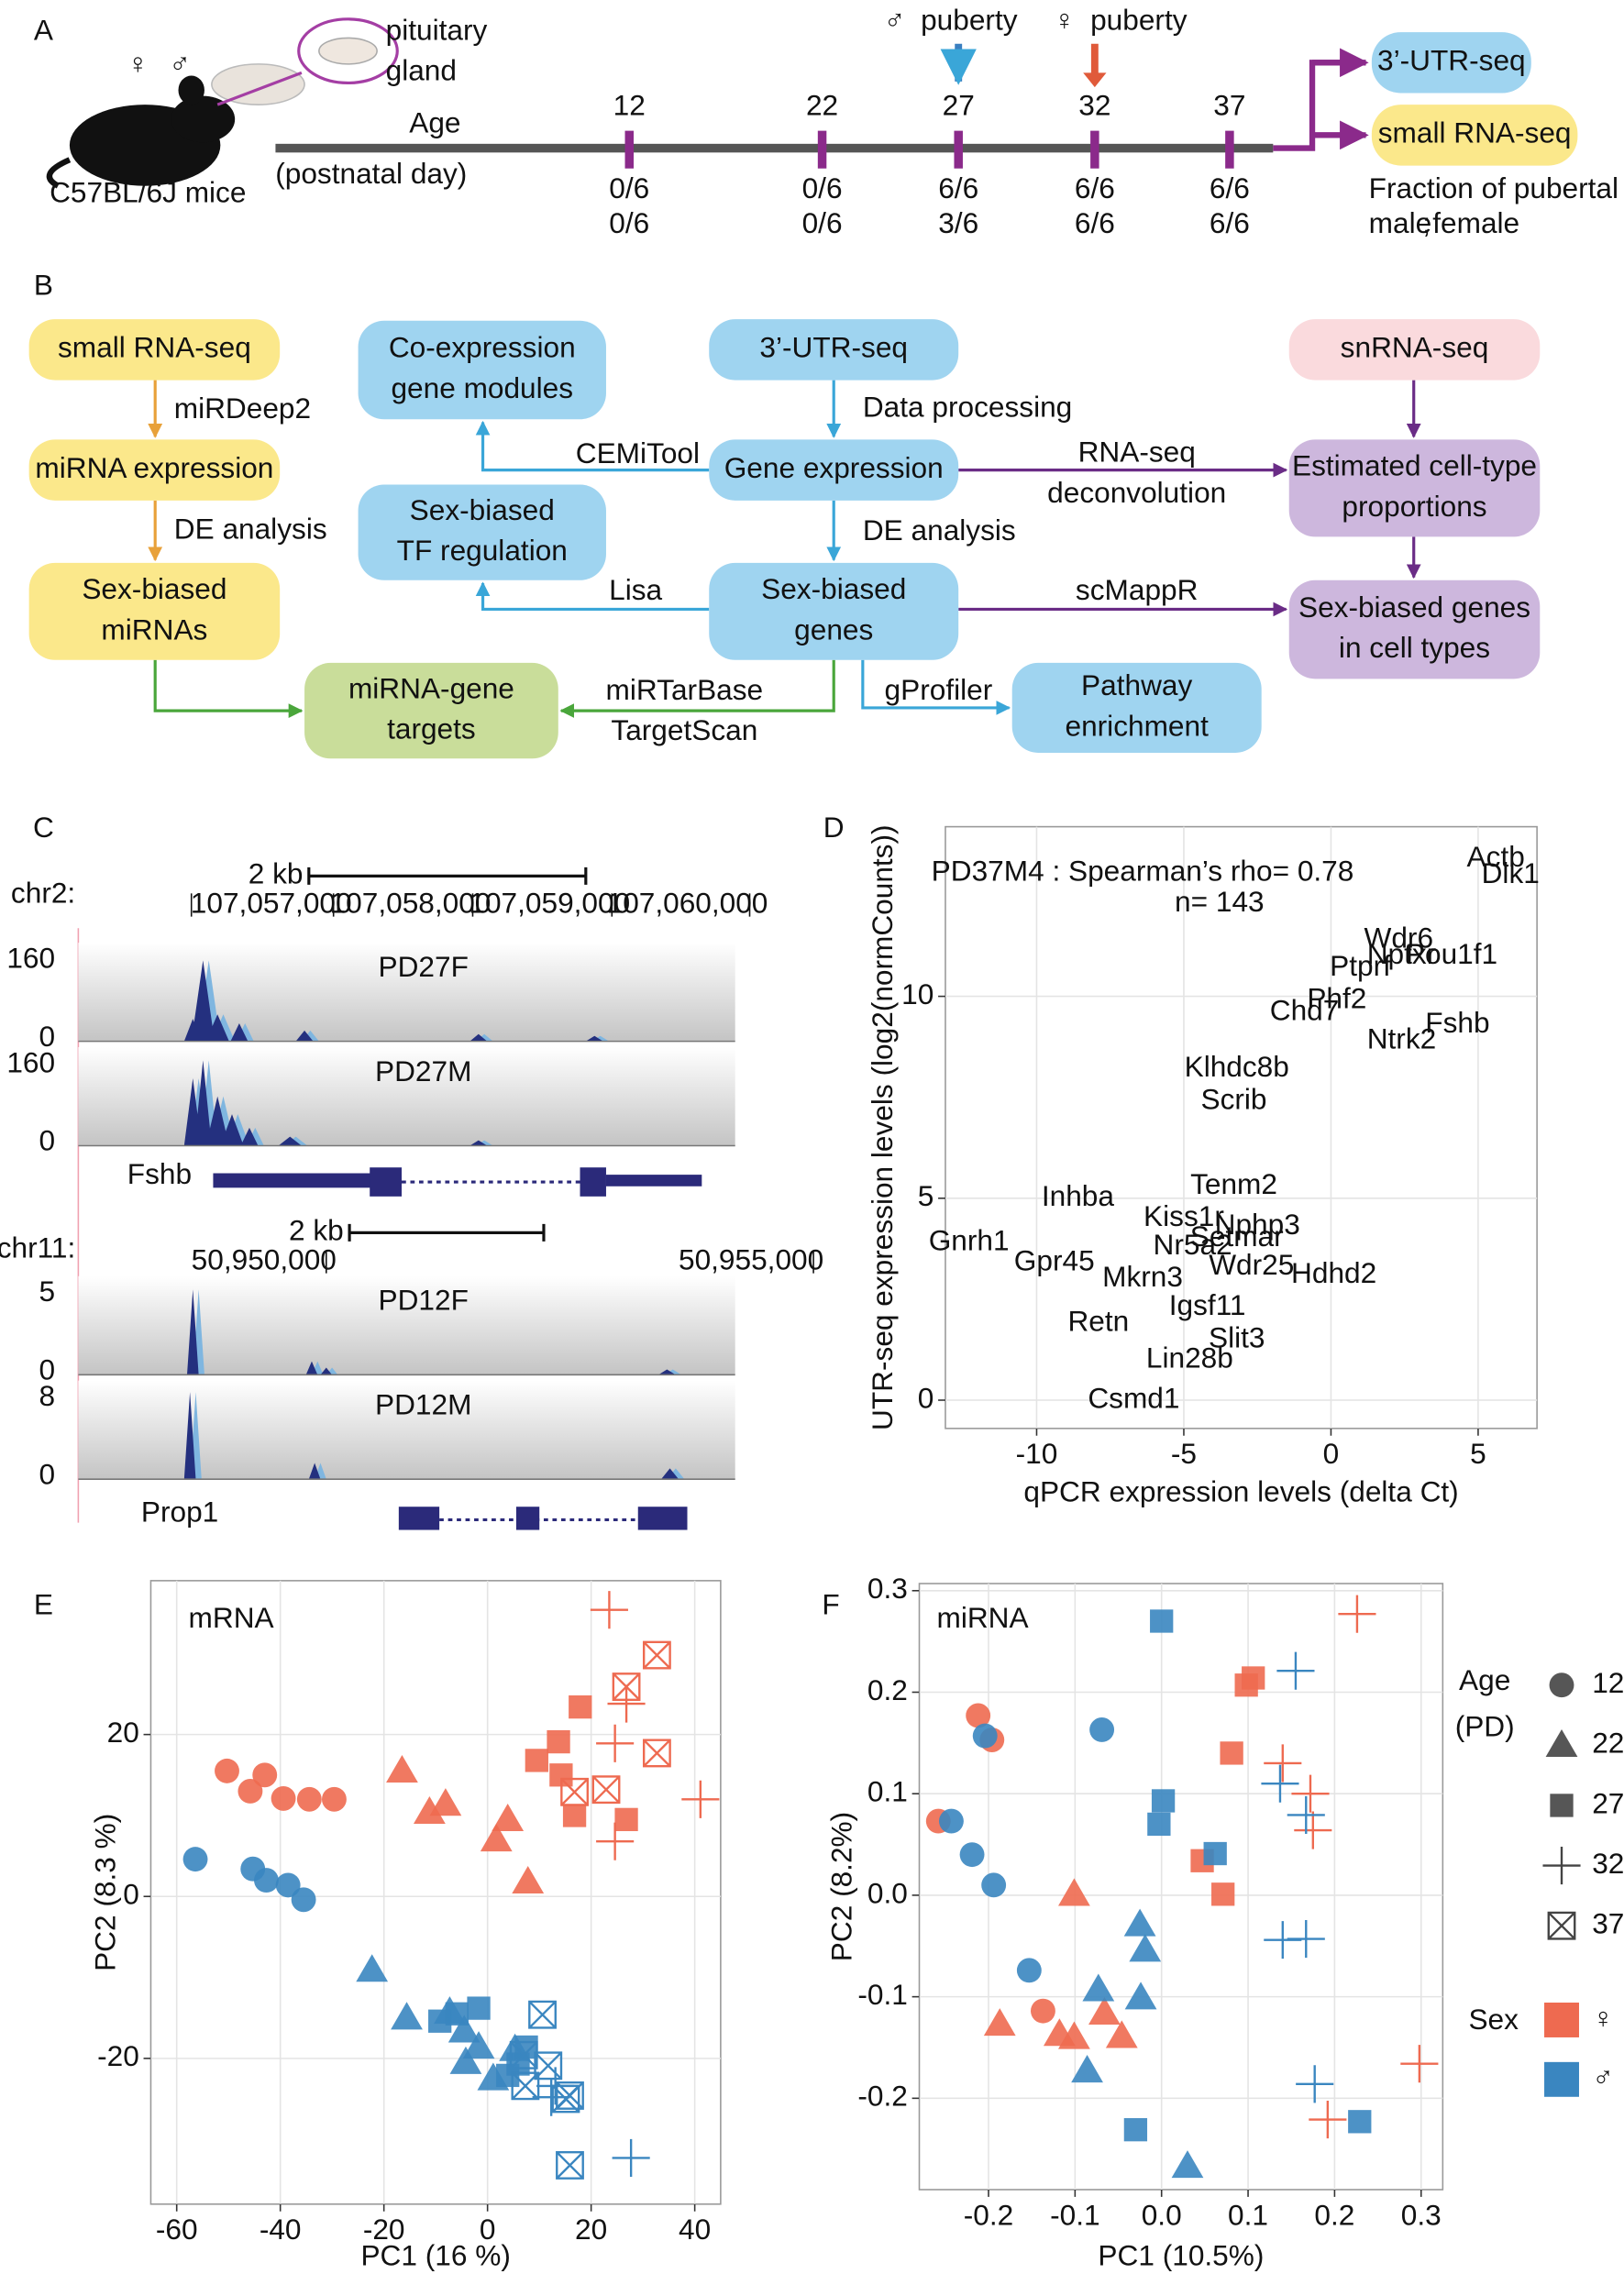  What do you see at coordinates (1183, 1216) in the screenshot?
I see `point-label: Kiss1r` at bounding box center [1183, 1216].